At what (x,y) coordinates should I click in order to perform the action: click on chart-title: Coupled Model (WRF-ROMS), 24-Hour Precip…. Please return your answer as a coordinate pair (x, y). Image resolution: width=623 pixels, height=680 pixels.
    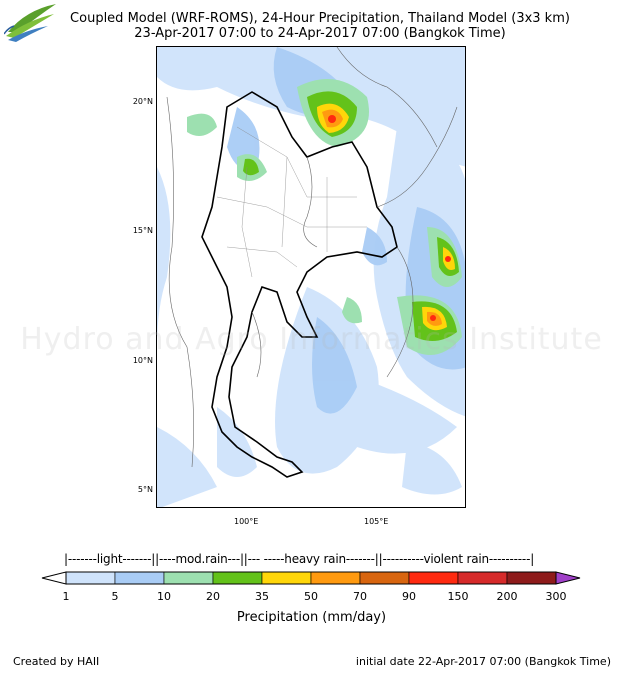
    Looking at the image, I should click on (320, 18).